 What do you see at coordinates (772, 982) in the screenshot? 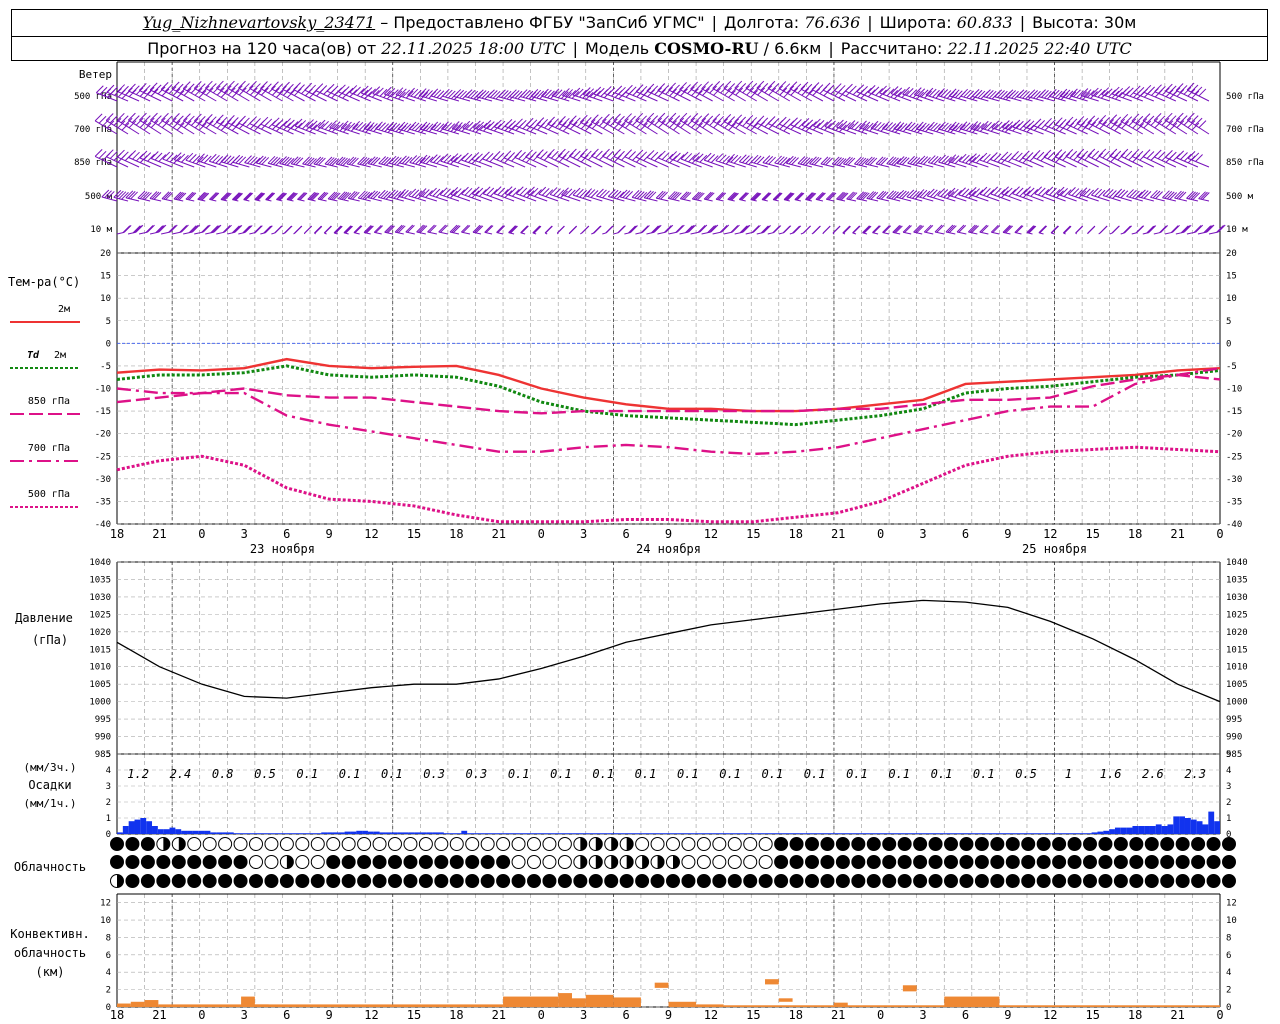
I see `convective-bar` at bounding box center [772, 982].